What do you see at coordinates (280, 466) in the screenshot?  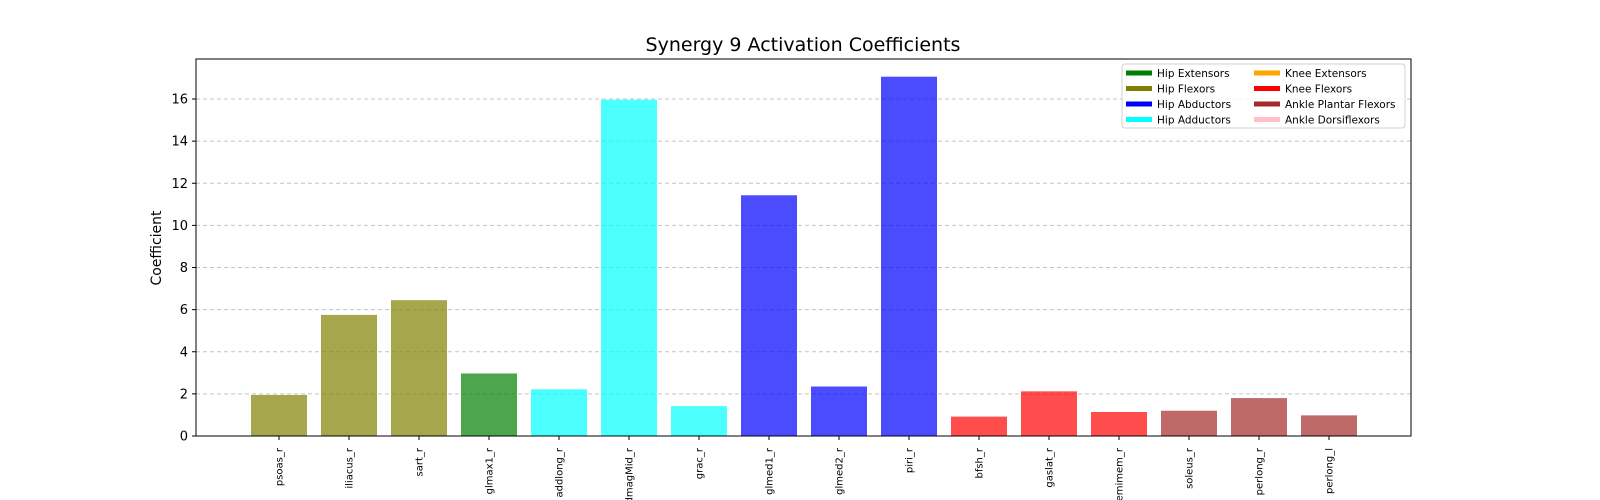 I see `x-tick-label: psoas_r` at bounding box center [280, 466].